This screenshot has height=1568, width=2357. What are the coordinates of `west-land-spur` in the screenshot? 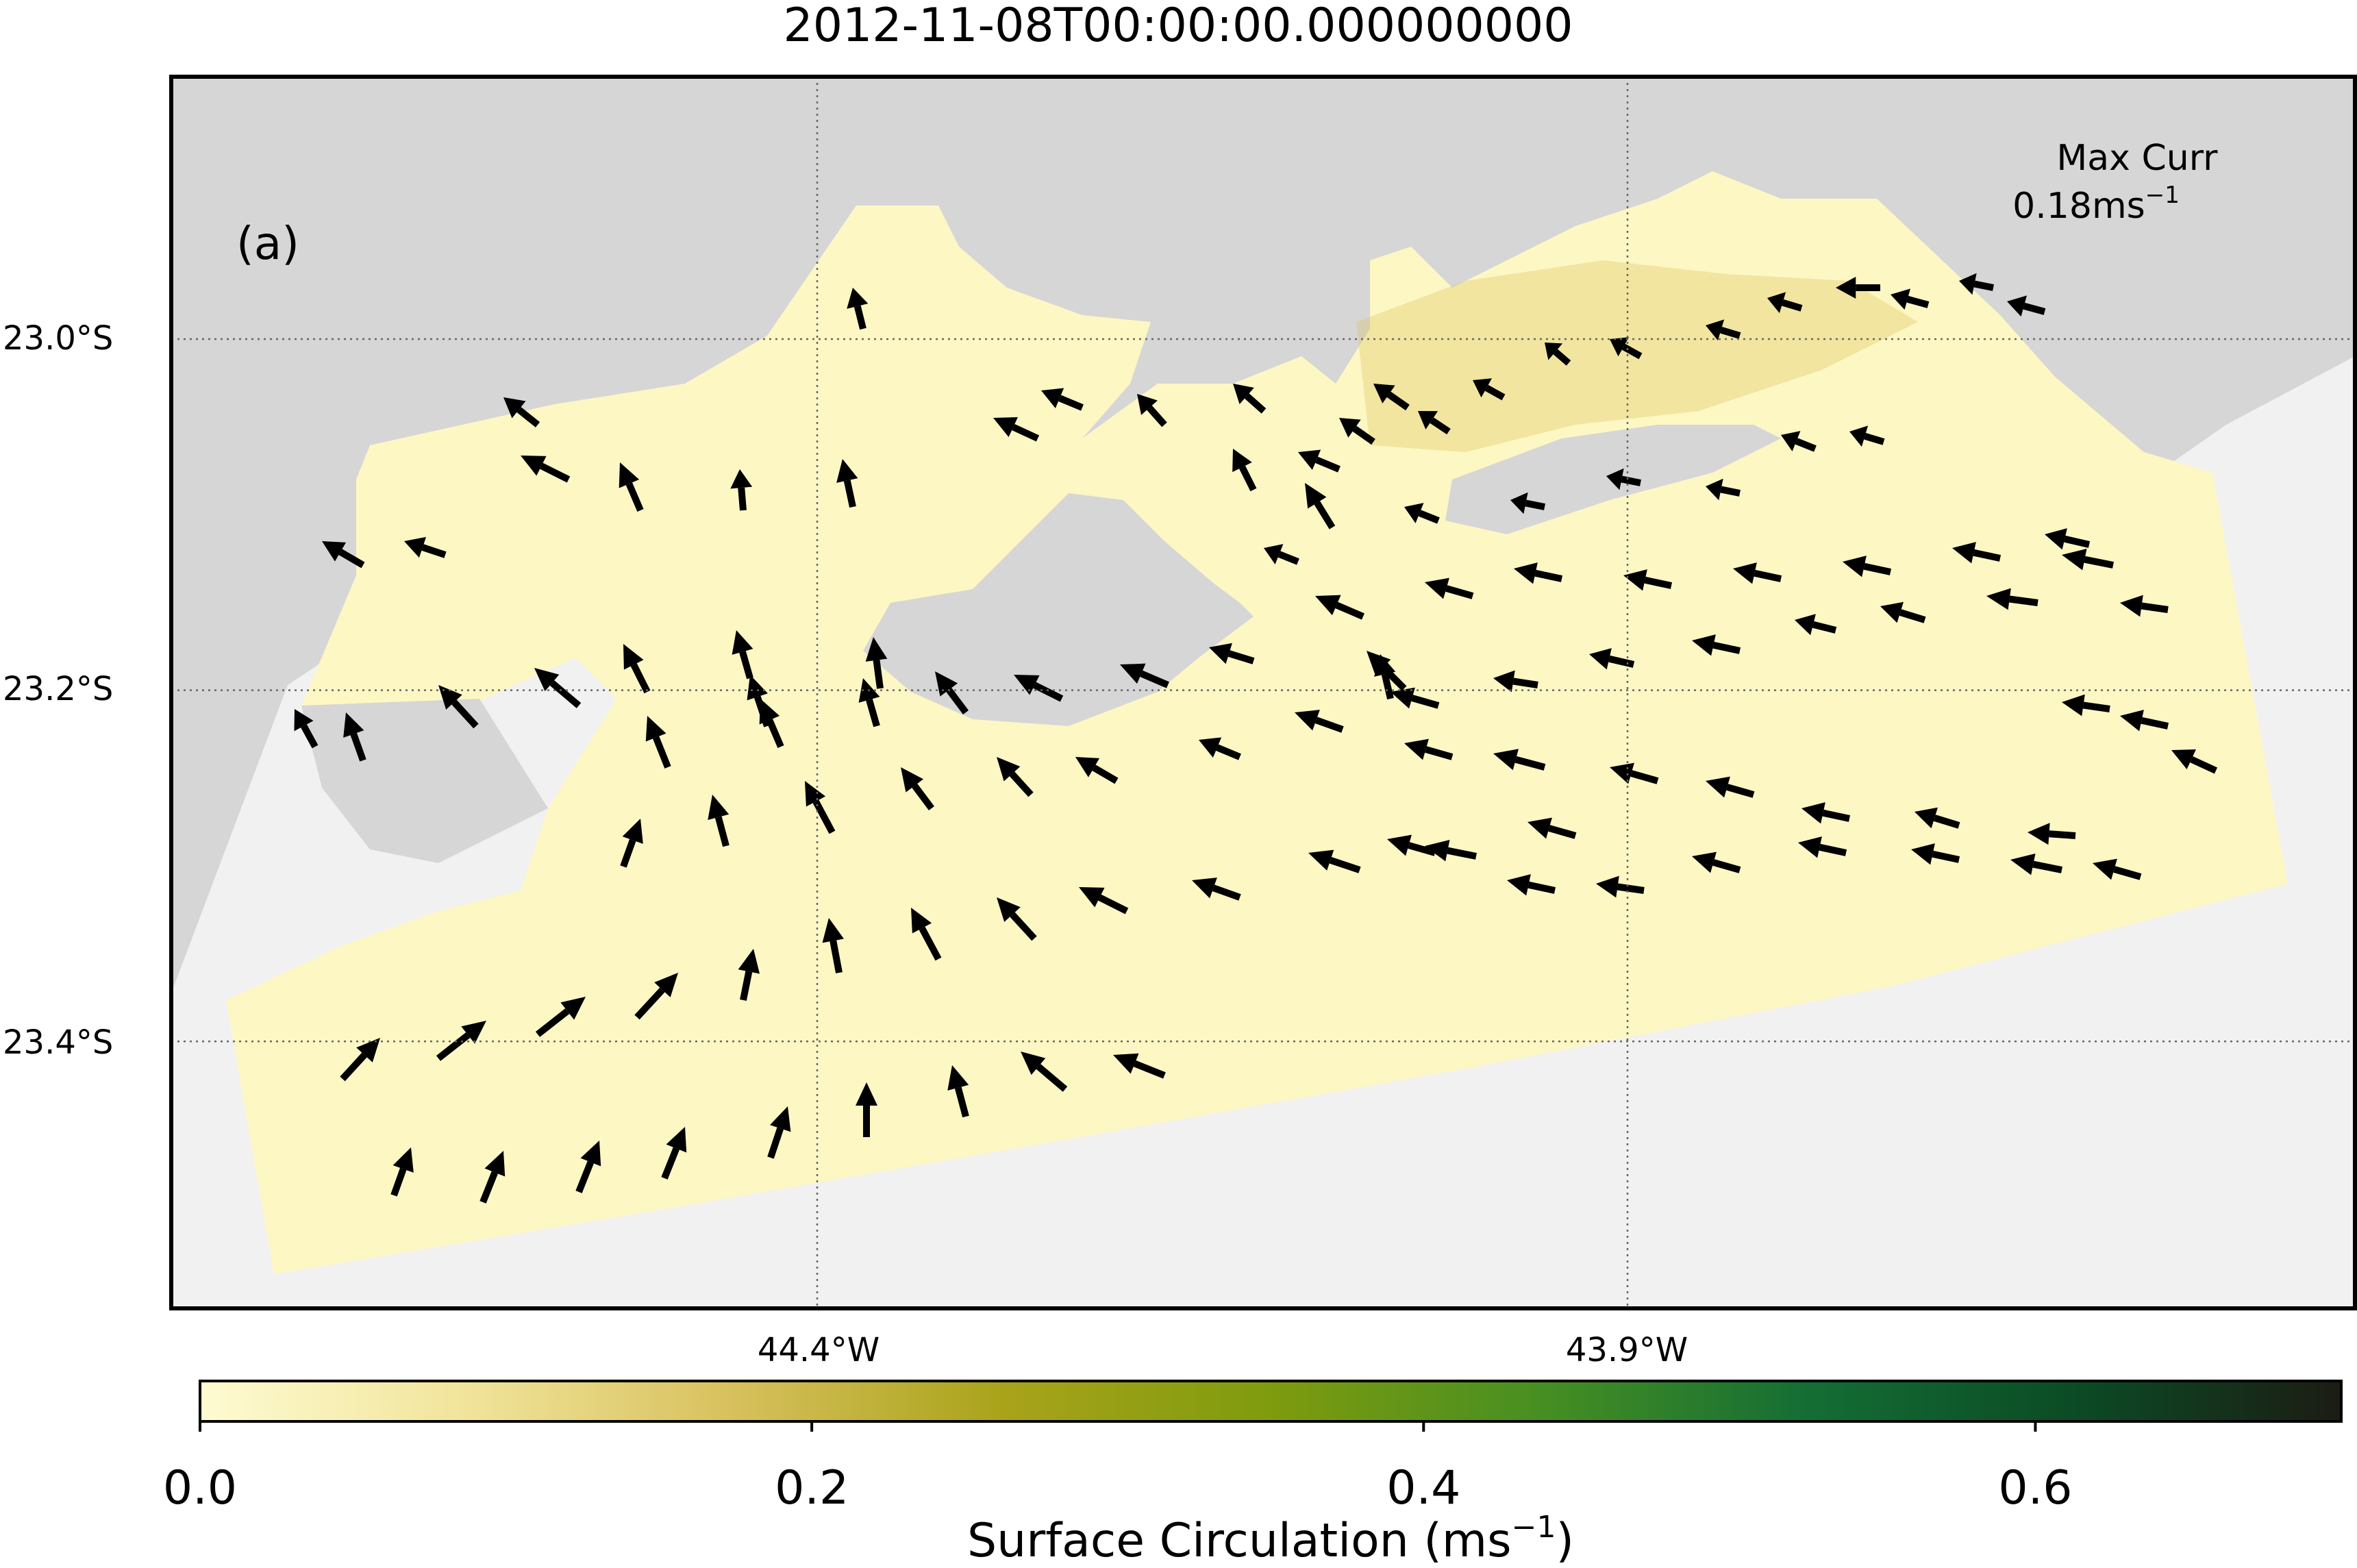 It's located at (425, 781).